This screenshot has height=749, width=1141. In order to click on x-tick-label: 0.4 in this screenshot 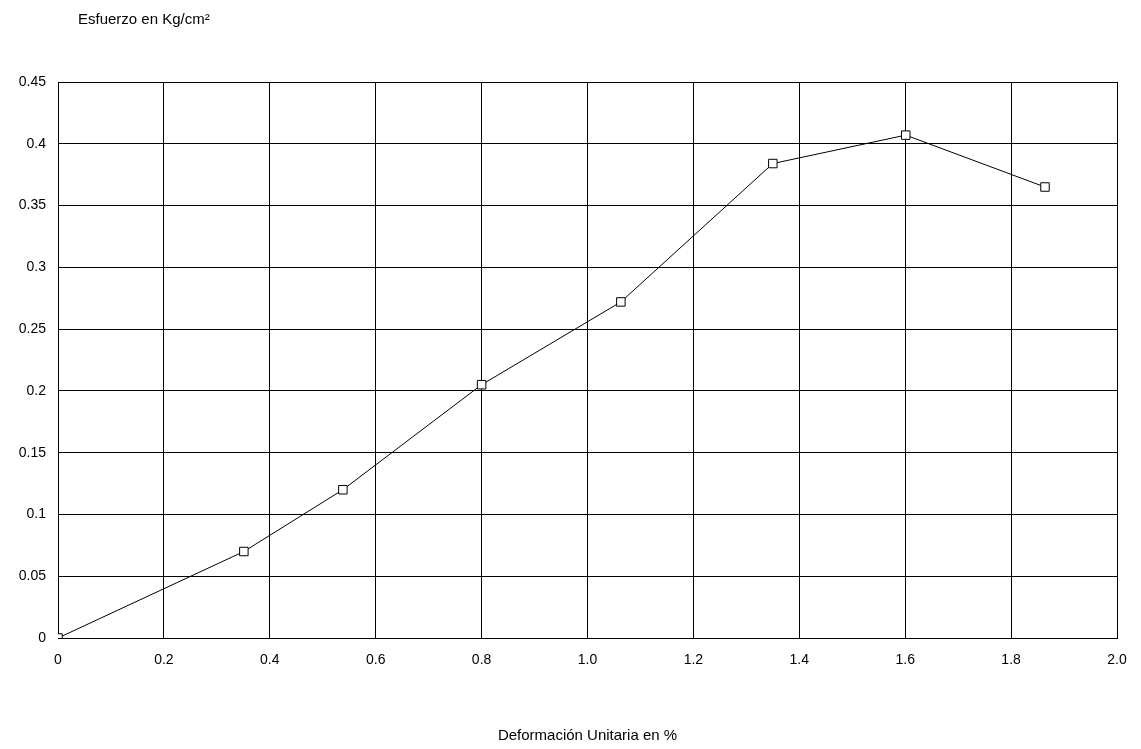, I will do `click(270, 659)`.